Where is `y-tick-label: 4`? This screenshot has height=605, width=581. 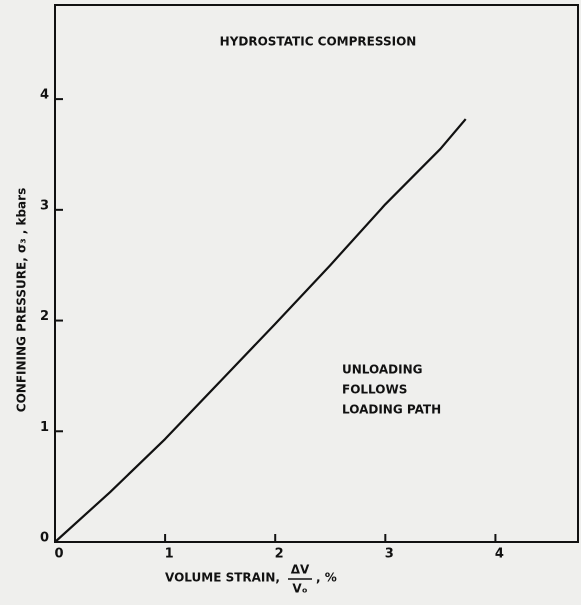
y-tick-label: 4 is located at coordinates (44, 95).